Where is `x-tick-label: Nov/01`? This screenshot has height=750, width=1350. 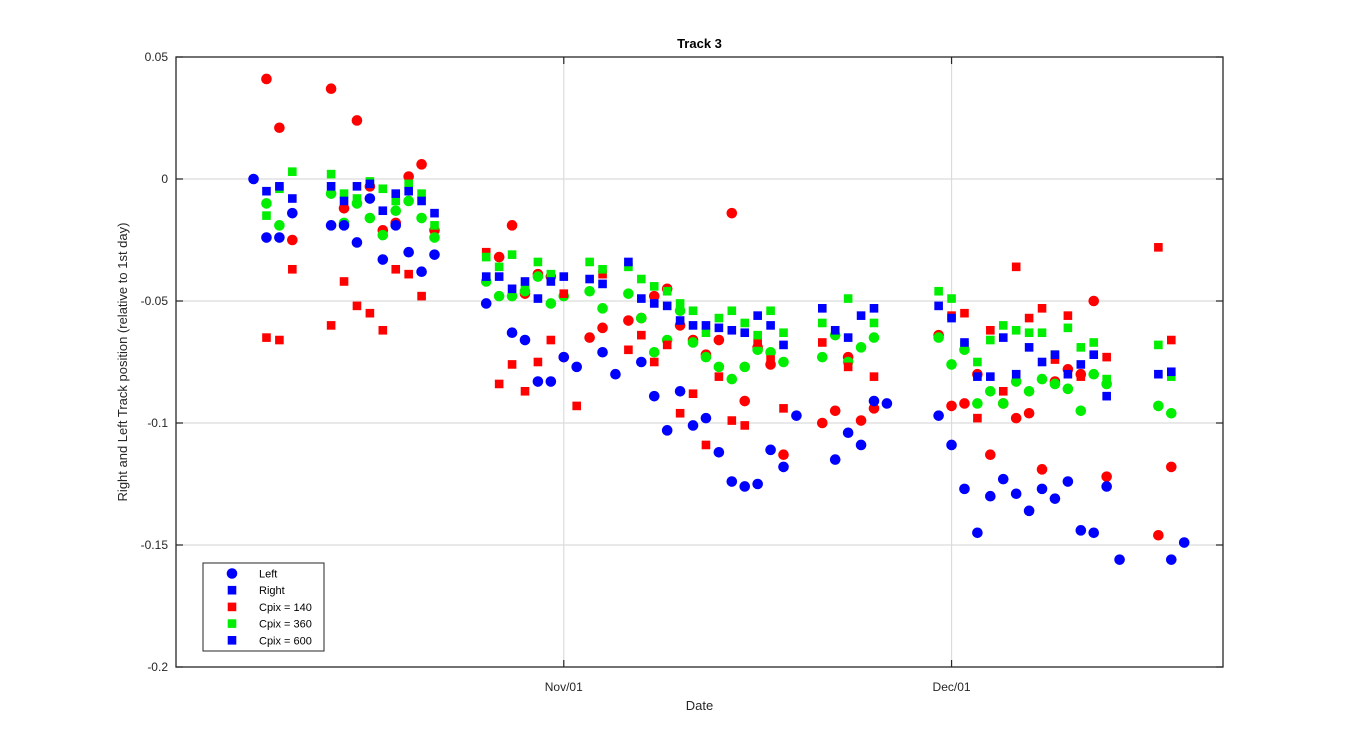
x-tick-label: Nov/01 is located at coordinates (564, 687).